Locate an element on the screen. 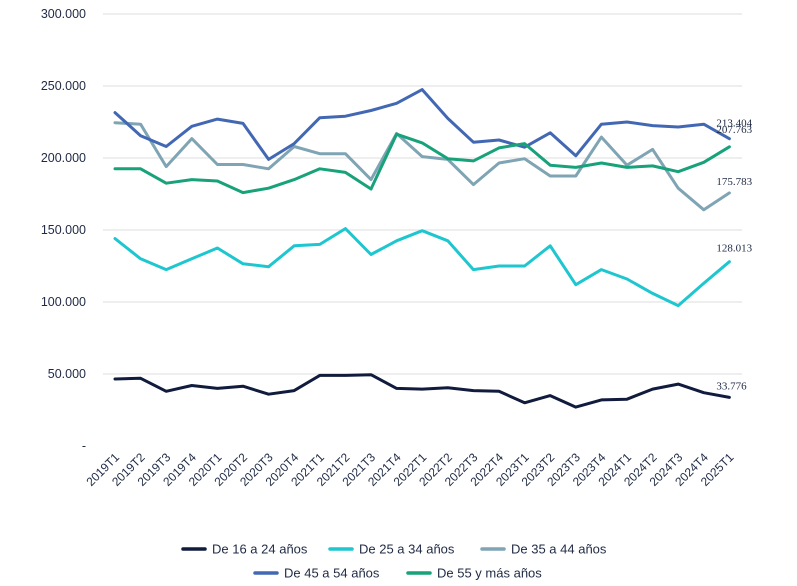 The image size is (797, 586). end-value-label: 213.404 is located at coordinates (734, 124).